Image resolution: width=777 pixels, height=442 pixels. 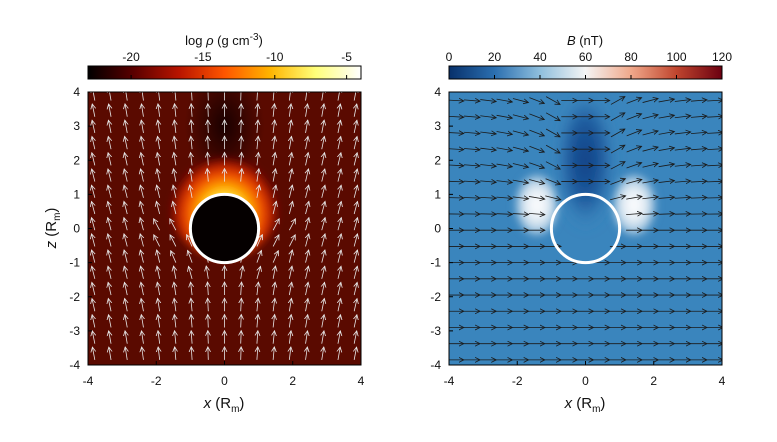 I want to click on left-ytick-label: 4, so click(x=76, y=92).